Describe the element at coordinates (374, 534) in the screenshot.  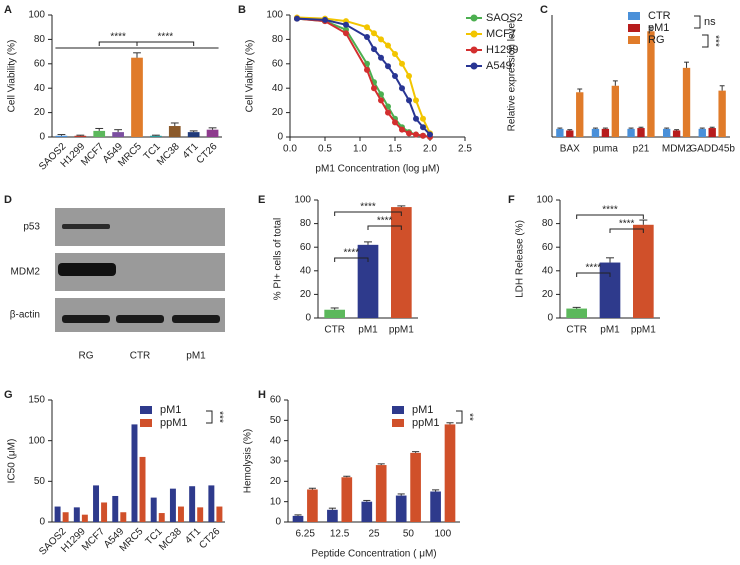
I see `x-tick-label: 25` at that location.